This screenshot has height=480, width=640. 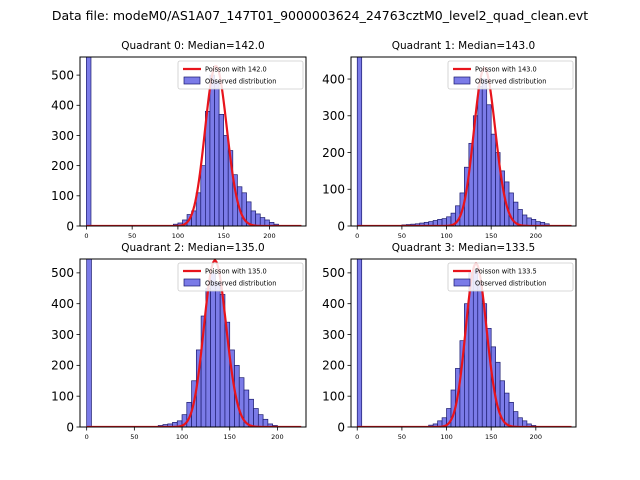 I want to click on quadrant-3-legend: Poisson with 133.5 Observed distribution, so click(x=510, y=277).